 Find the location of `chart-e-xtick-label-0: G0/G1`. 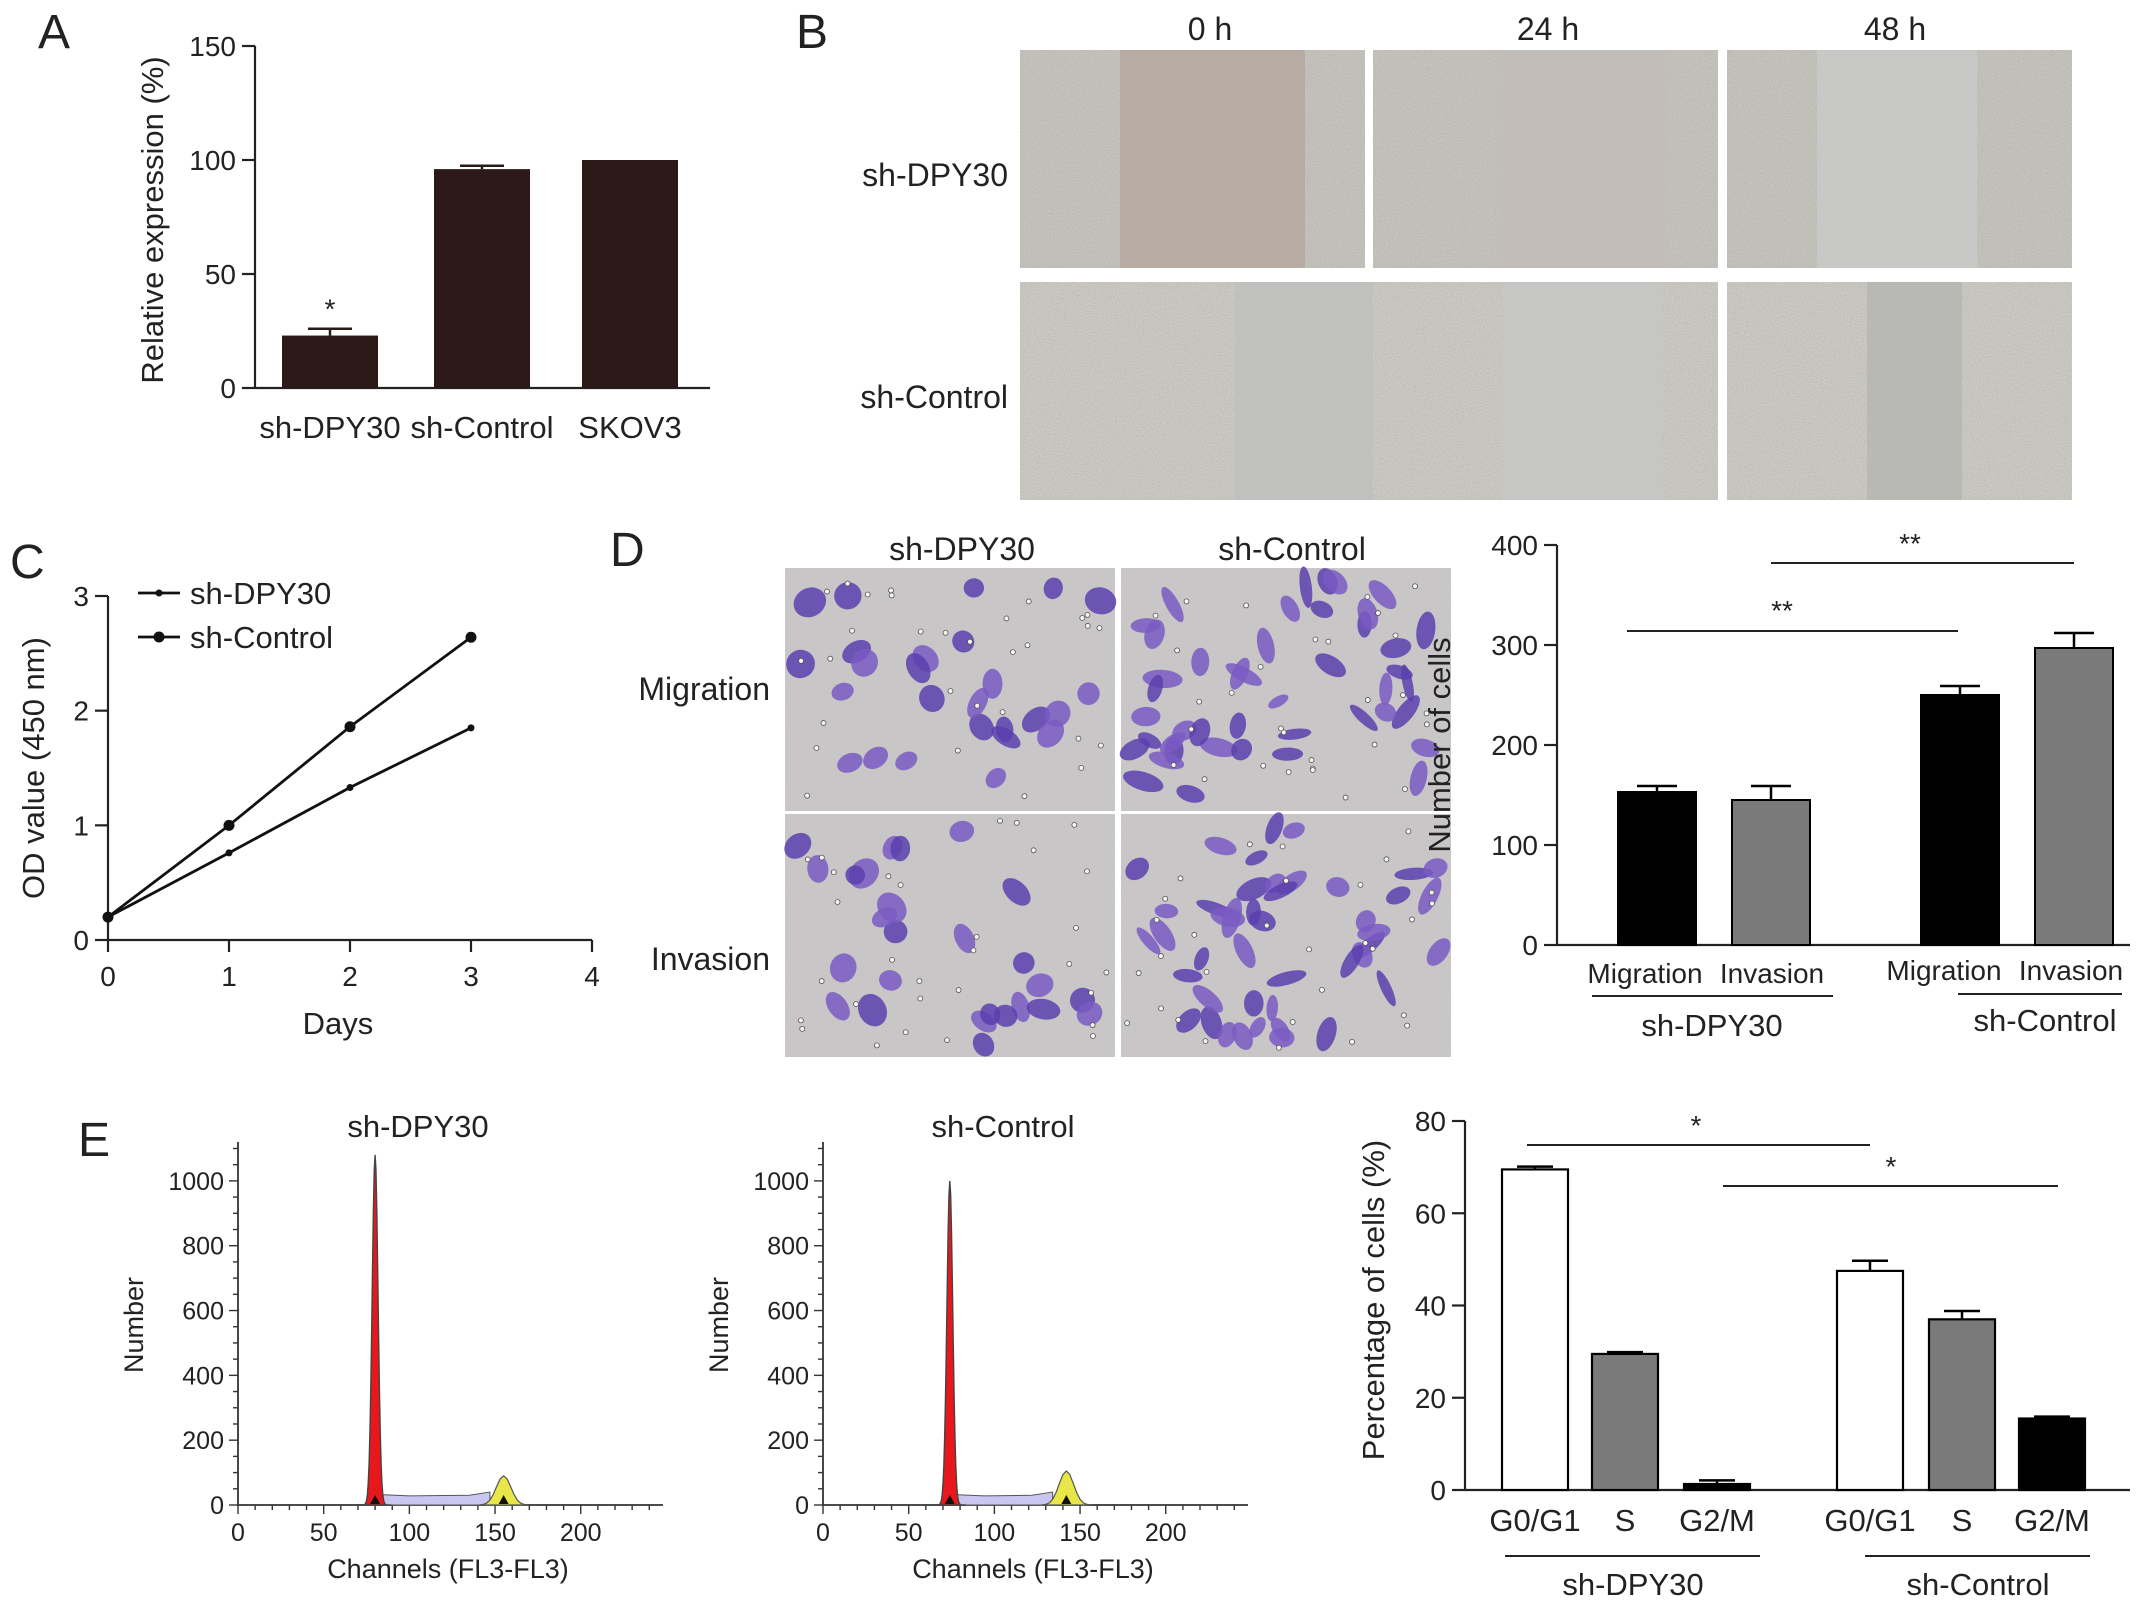

chart-e-xtick-label-0: G0/G1 is located at coordinates (1534, 1520).